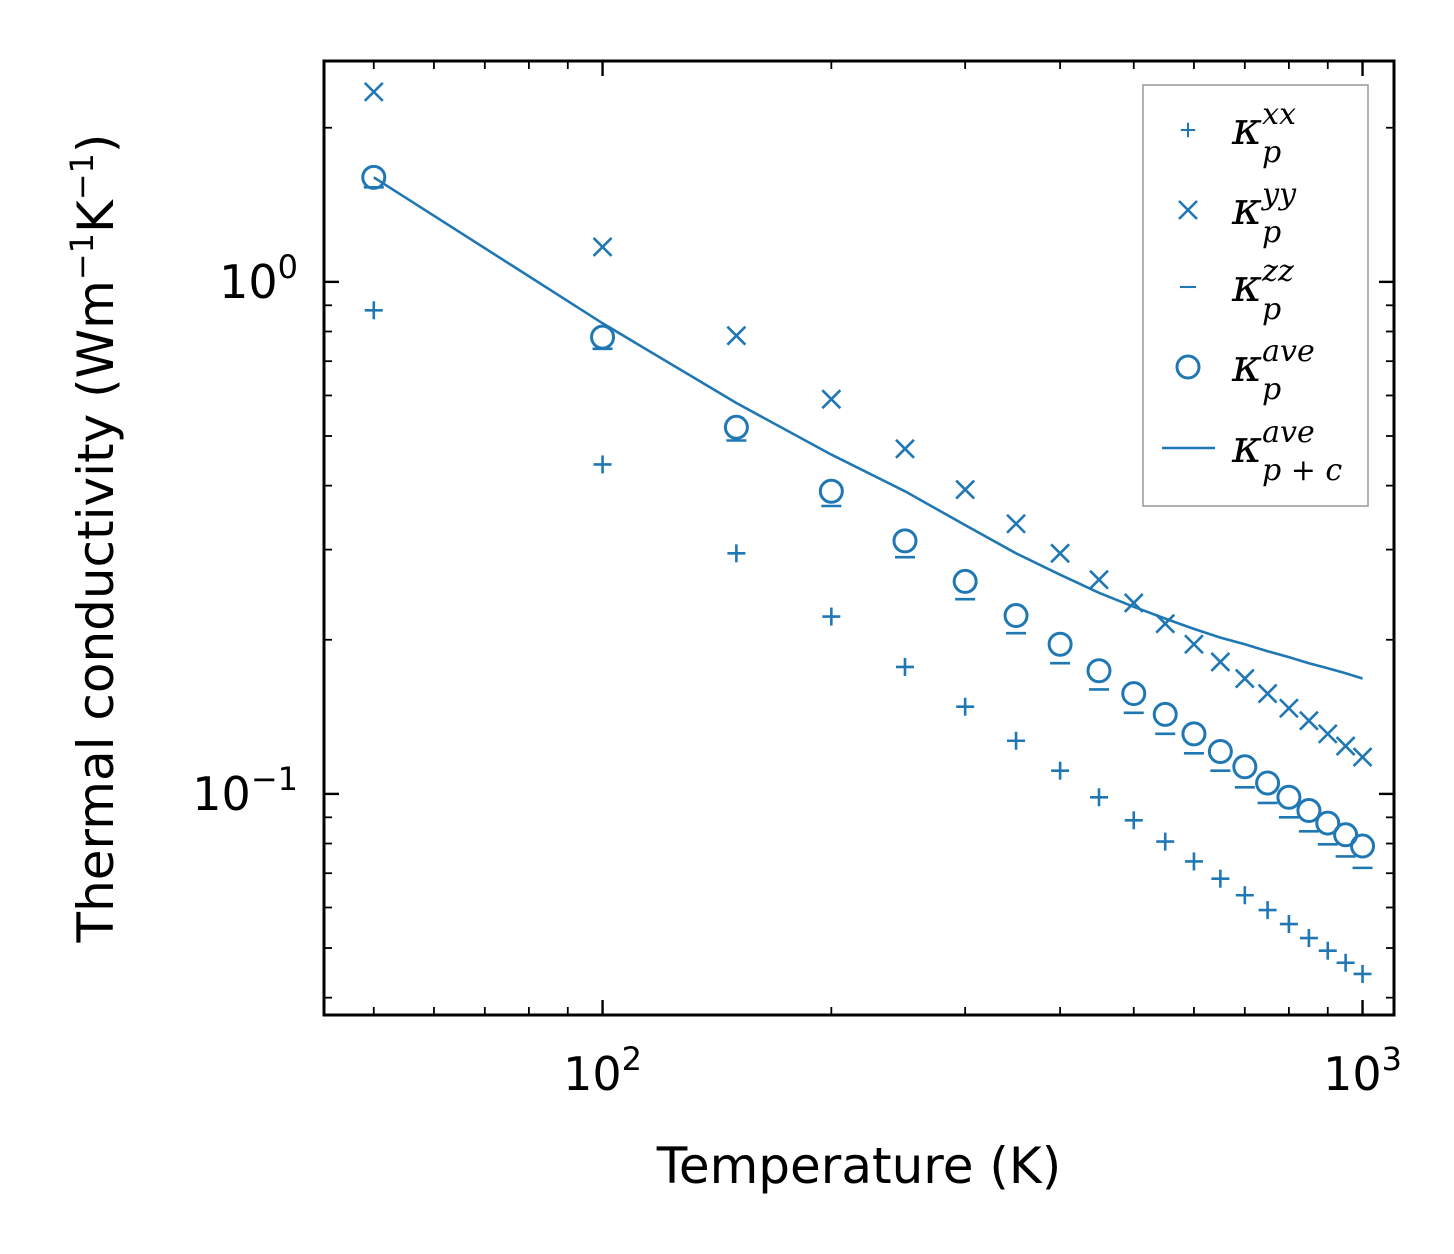 Image resolution: width=1454 pixels, height=1254 pixels. What do you see at coordinates (1188, 130) in the screenshot?
I see `legend-marker-plus` at bounding box center [1188, 130].